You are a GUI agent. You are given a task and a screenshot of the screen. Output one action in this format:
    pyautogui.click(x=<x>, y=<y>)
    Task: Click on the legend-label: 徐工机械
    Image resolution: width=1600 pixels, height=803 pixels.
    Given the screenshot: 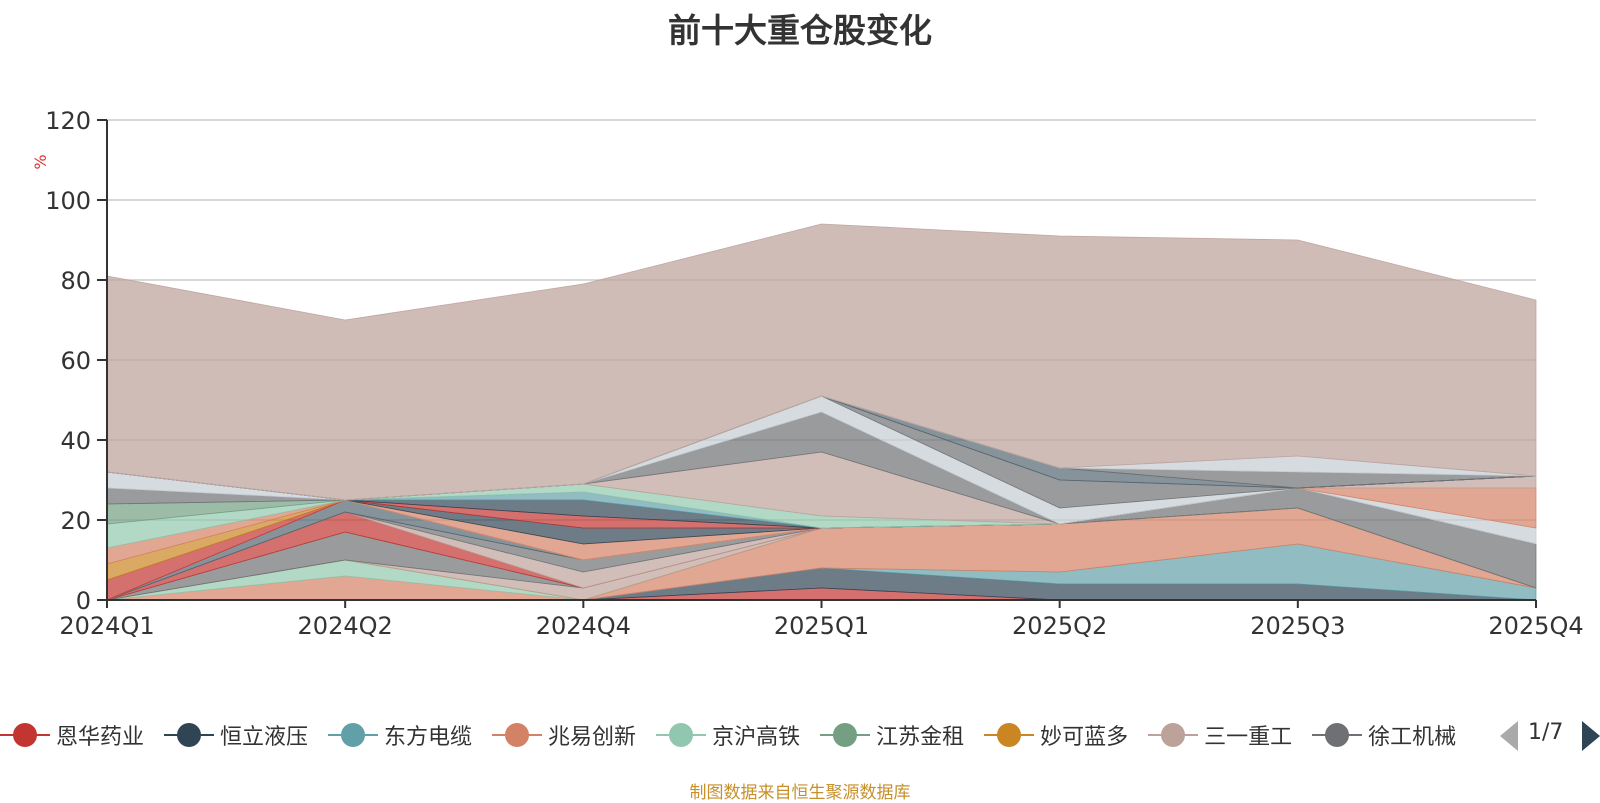 What is the action you would take?
    pyautogui.click(x=1412, y=737)
    